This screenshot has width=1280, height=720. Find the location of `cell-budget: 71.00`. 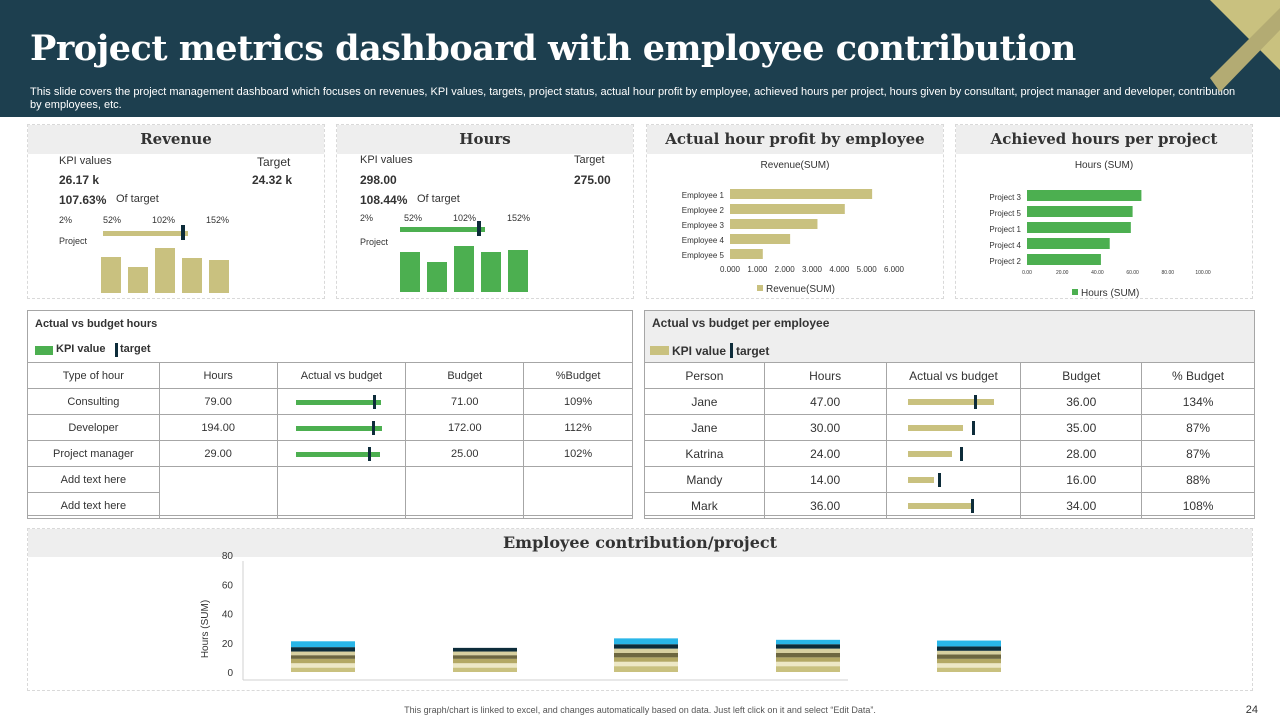

cell-budget: 71.00 is located at coordinates (465, 401).